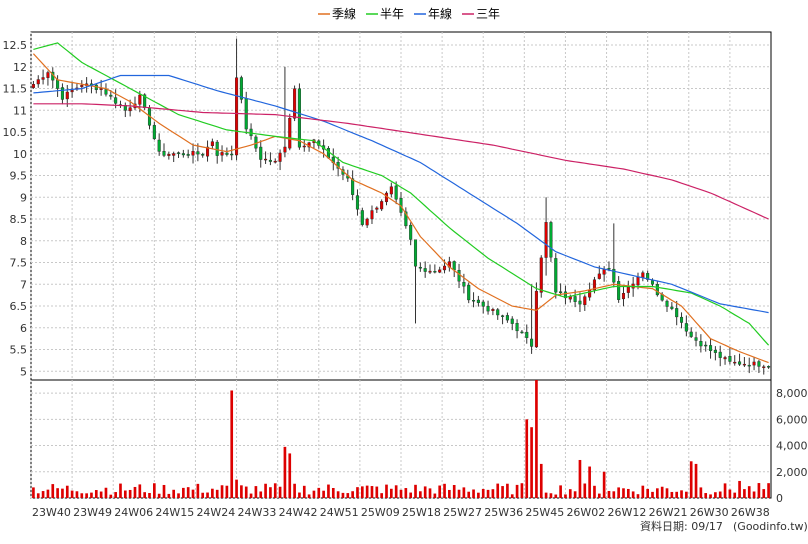  What do you see at coordinates (770, 526) in the screenshot?
I see `data-source: (Goodinfo.tw)` at bounding box center [770, 526].